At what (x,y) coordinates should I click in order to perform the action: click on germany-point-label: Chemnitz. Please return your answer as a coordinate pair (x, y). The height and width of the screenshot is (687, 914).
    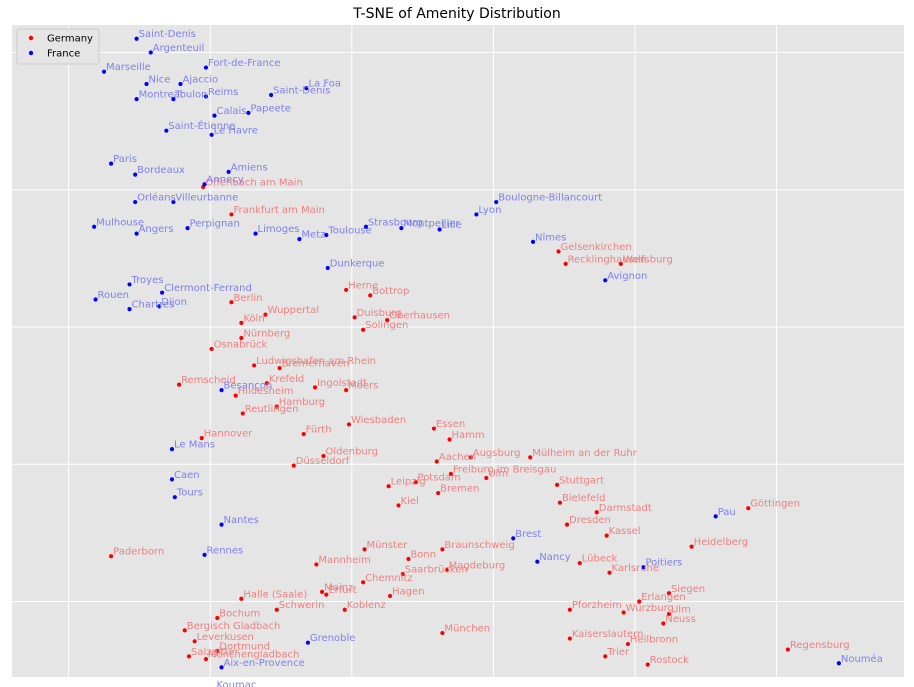
    Looking at the image, I should click on (389, 578).